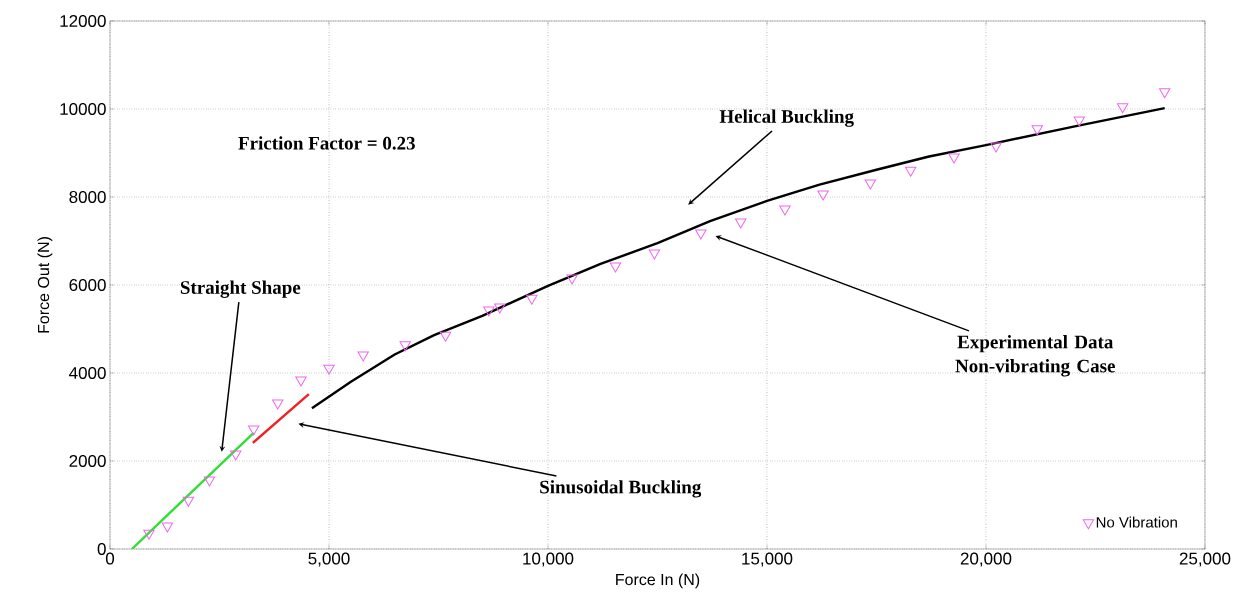  What do you see at coordinates (101, 549) in the screenshot?
I see `y-tick-label: 0` at bounding box center [101, 549].